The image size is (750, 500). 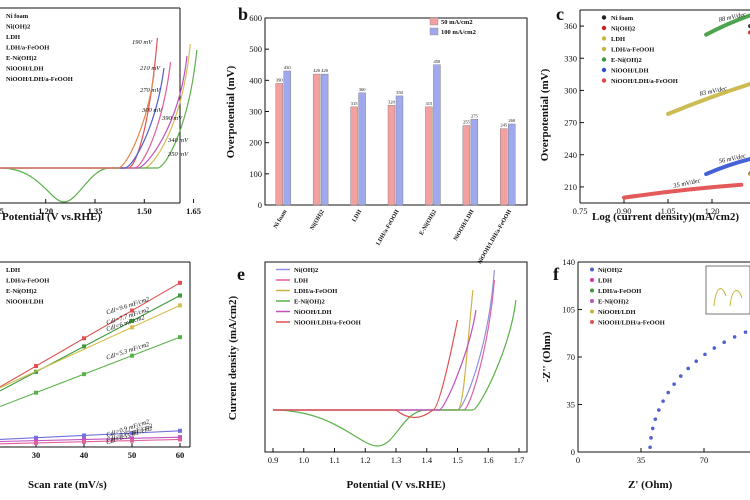 What do you see at coordinates (150, 90) in the screenshot?
I see `panel-a-annotation: 270 mV` at bounding box center [150, 90].